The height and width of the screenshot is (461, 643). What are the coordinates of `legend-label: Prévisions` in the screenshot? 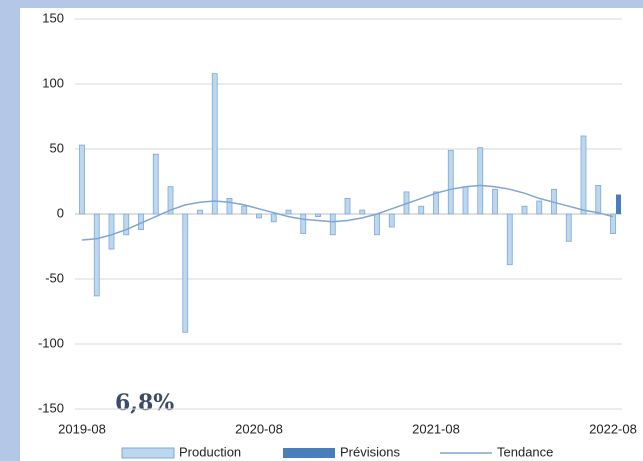 It's located at (370, 451).